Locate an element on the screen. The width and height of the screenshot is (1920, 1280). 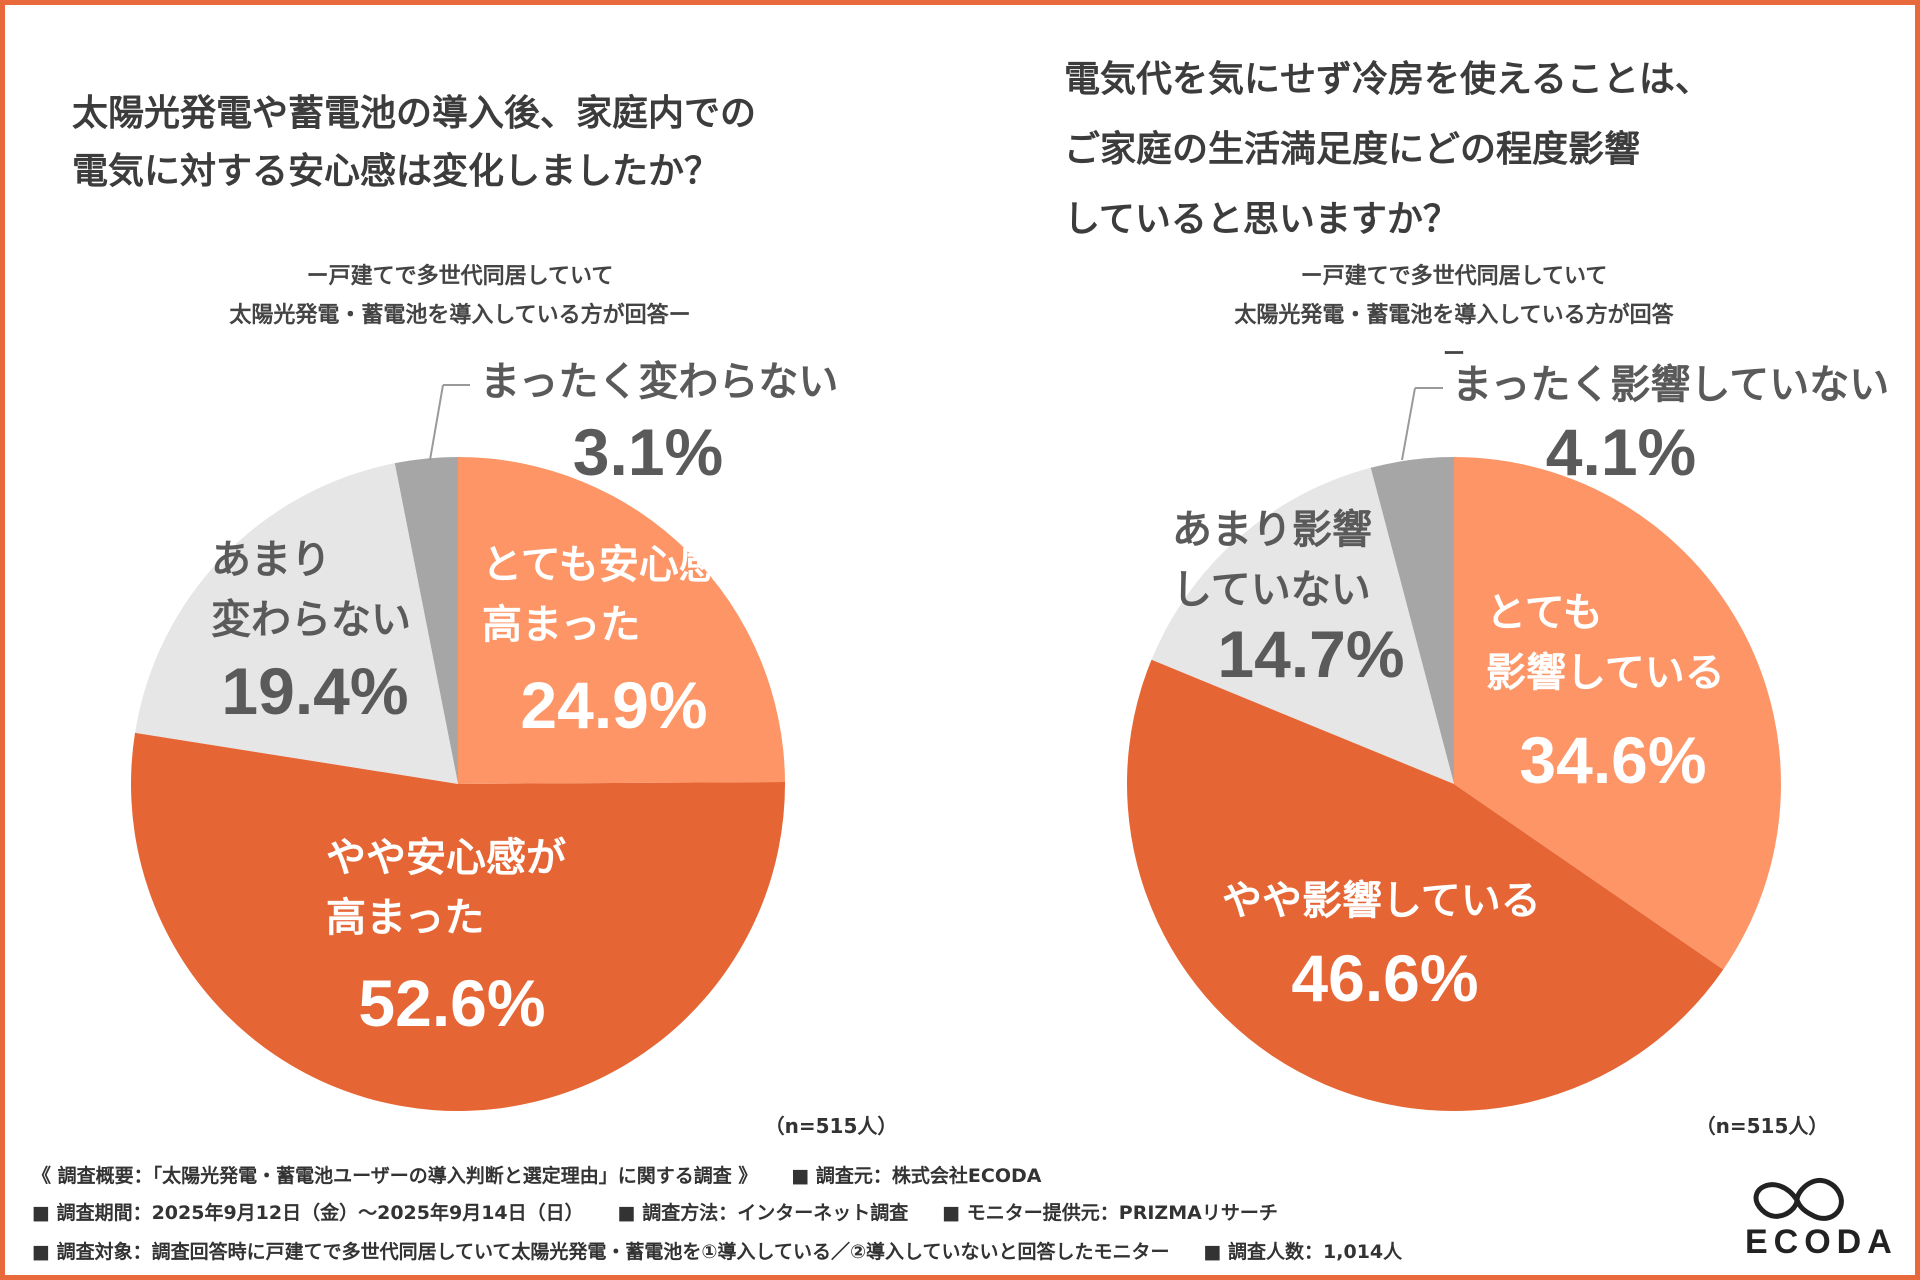
slice-value: 3.1% is located at coordinates (648, 452).